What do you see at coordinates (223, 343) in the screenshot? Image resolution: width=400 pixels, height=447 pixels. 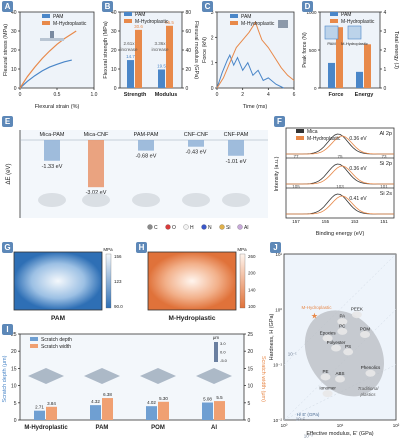 I see `inset-colorbar-tick: 3.0` at bounding box center [223, 343].